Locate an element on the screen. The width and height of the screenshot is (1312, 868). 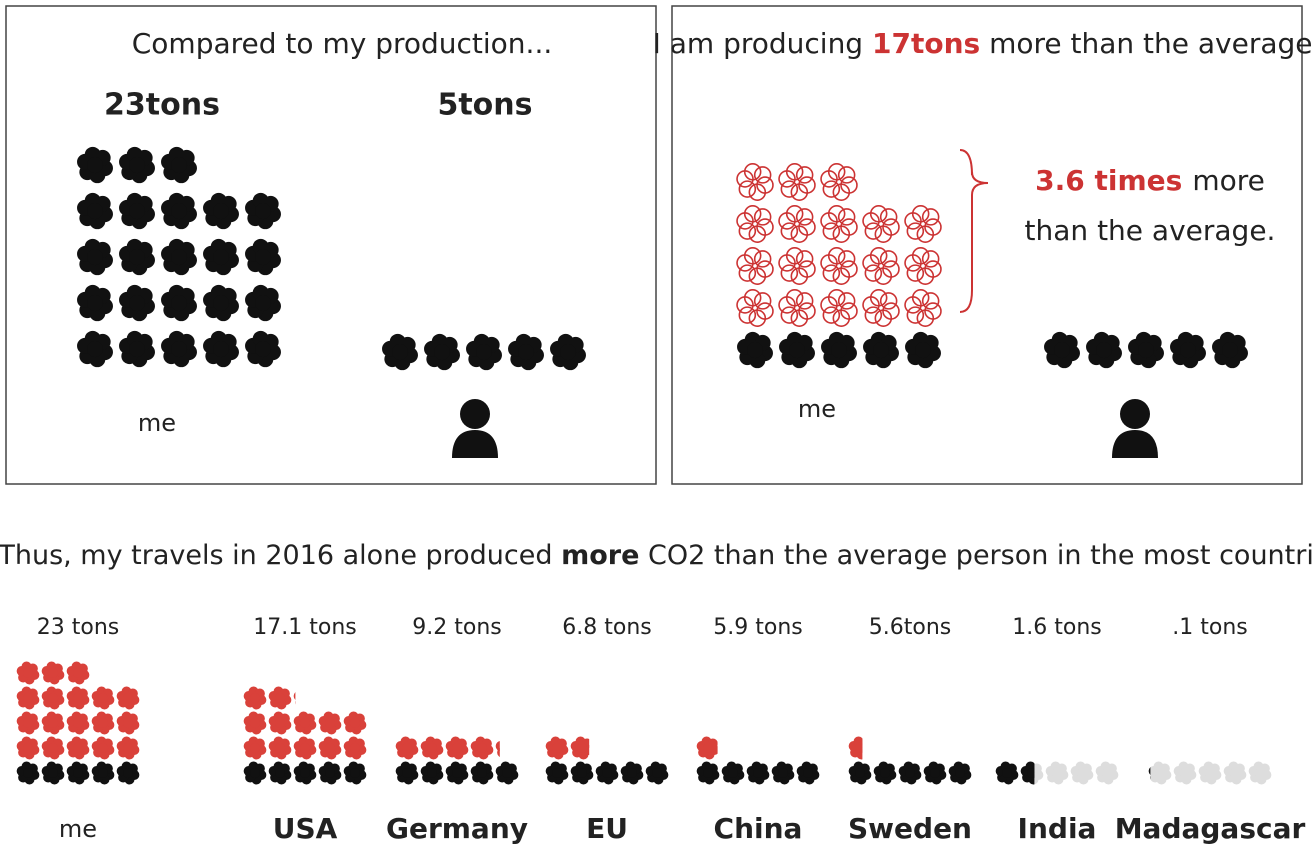
average-amount: 5tons is located at coordinates (484, 105).